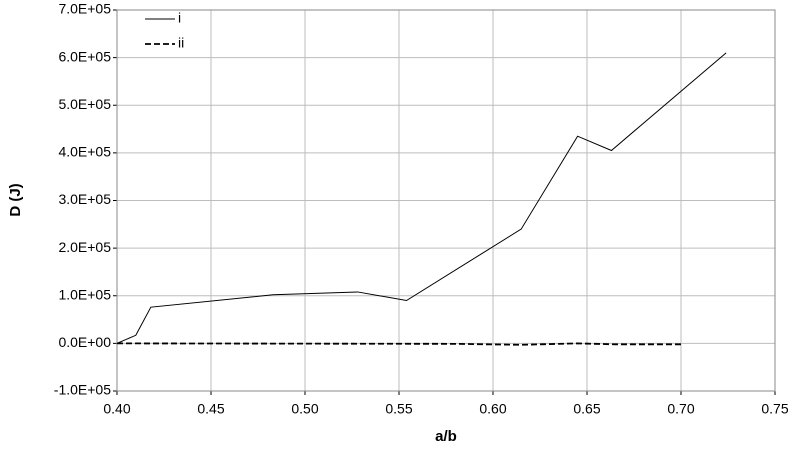 The height and width of the screenshot is (450, 797). I want to click on y-tick-label: 4.0E+05, so click(84, 152).